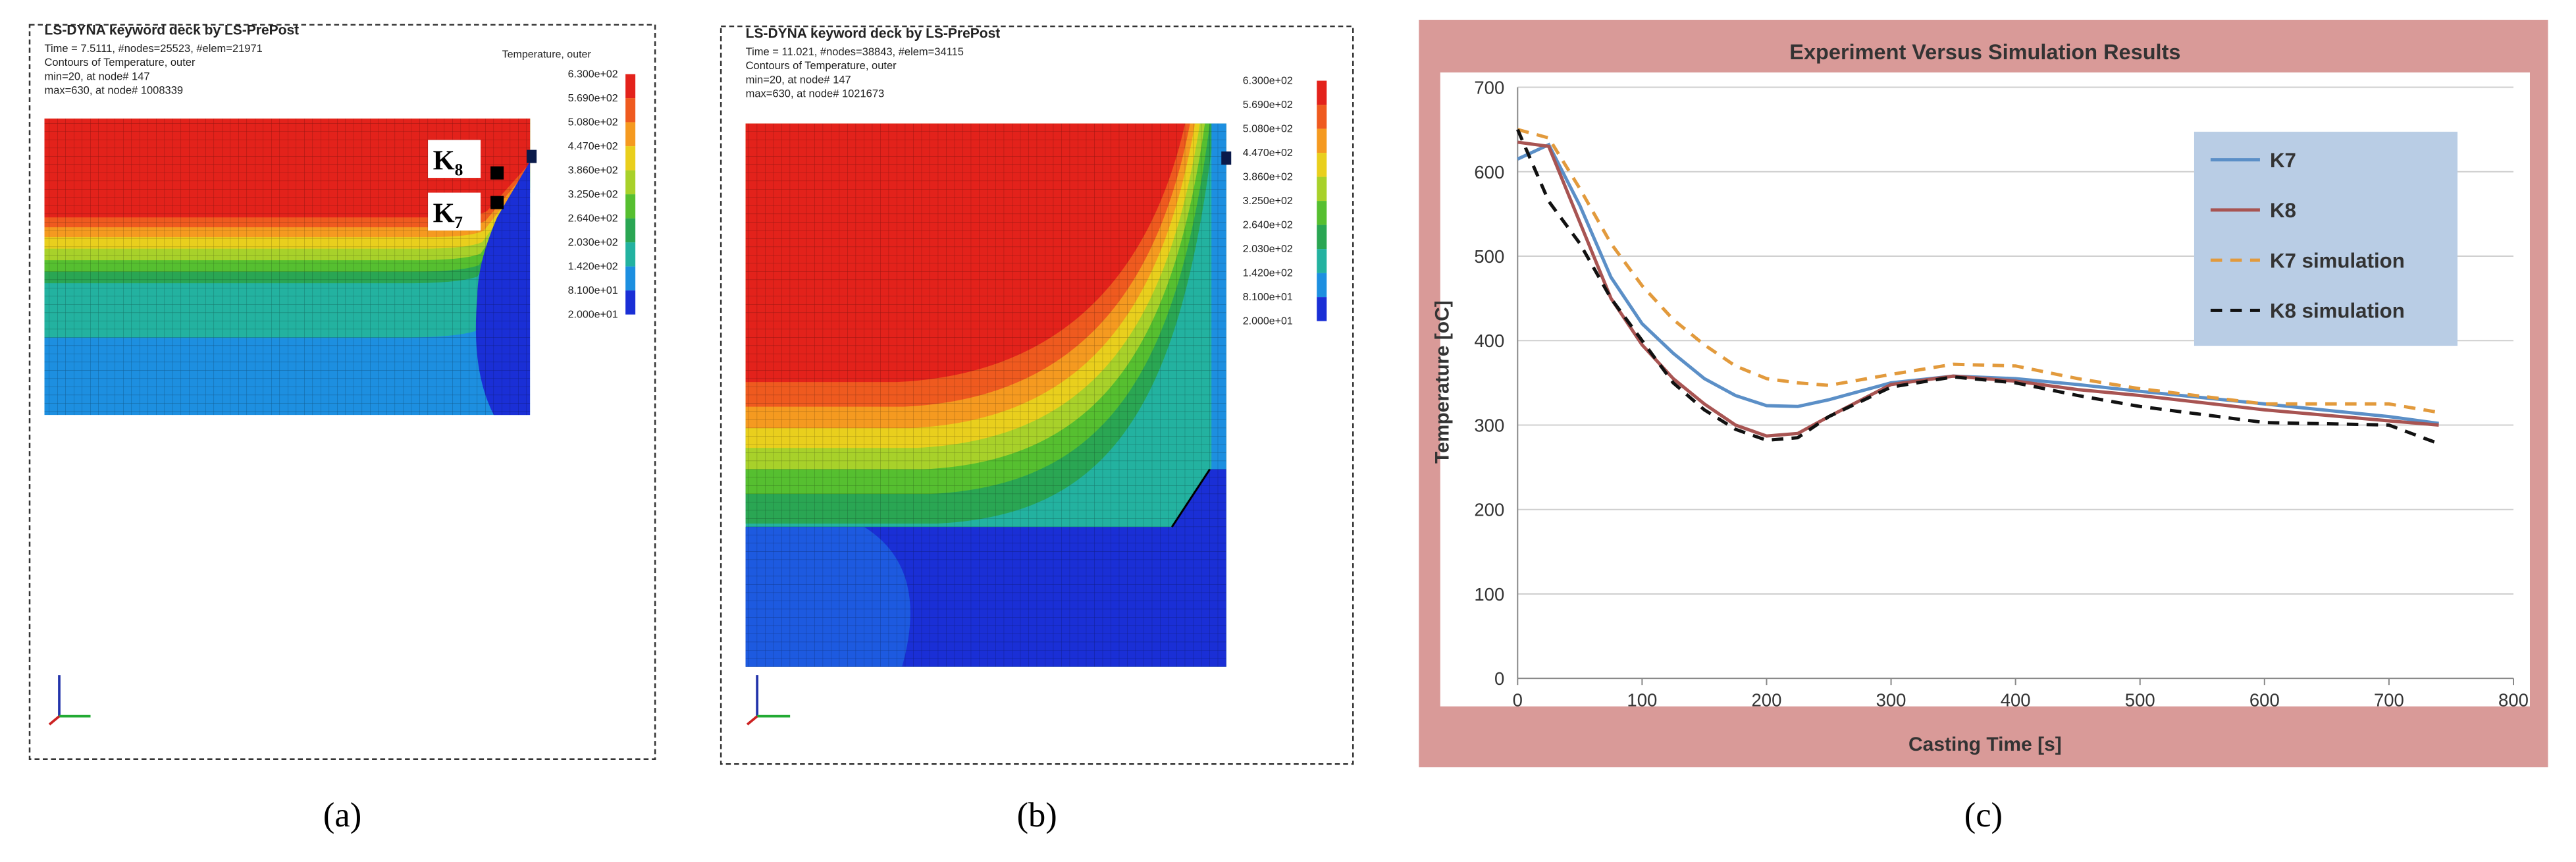  What do you see at coordinates (448, 161) in the screenshot?
I see `point-label: K₈` at bounding box center [448, 161].